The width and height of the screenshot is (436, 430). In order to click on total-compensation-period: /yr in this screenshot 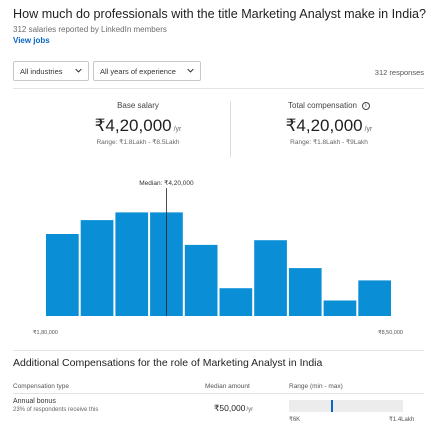, I will do `click(368, 129)`.